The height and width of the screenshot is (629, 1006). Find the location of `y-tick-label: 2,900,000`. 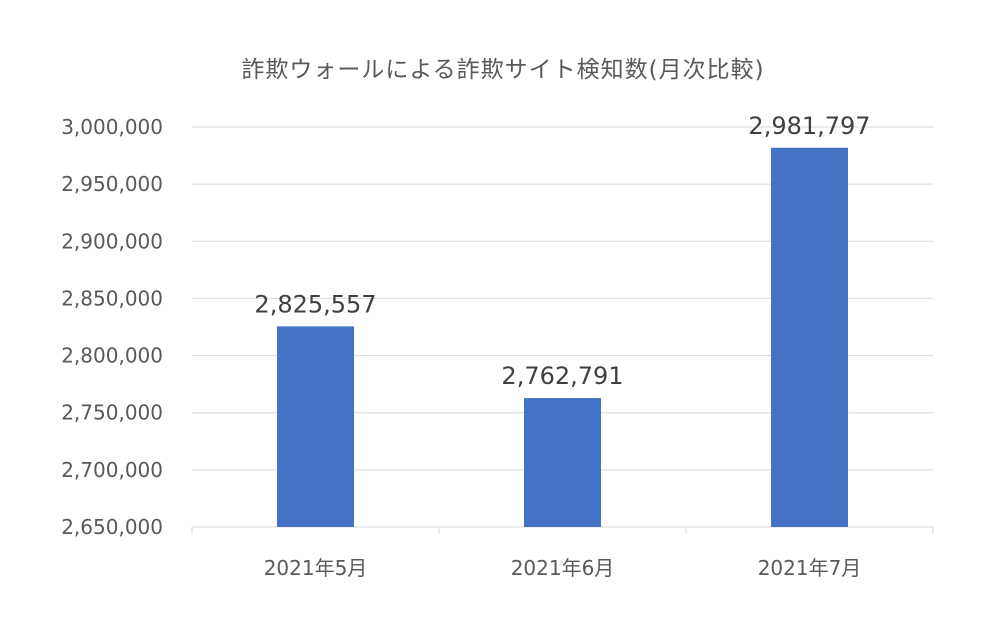

y-tick-label: 2,900,000 is located at coordinates (112, 241).